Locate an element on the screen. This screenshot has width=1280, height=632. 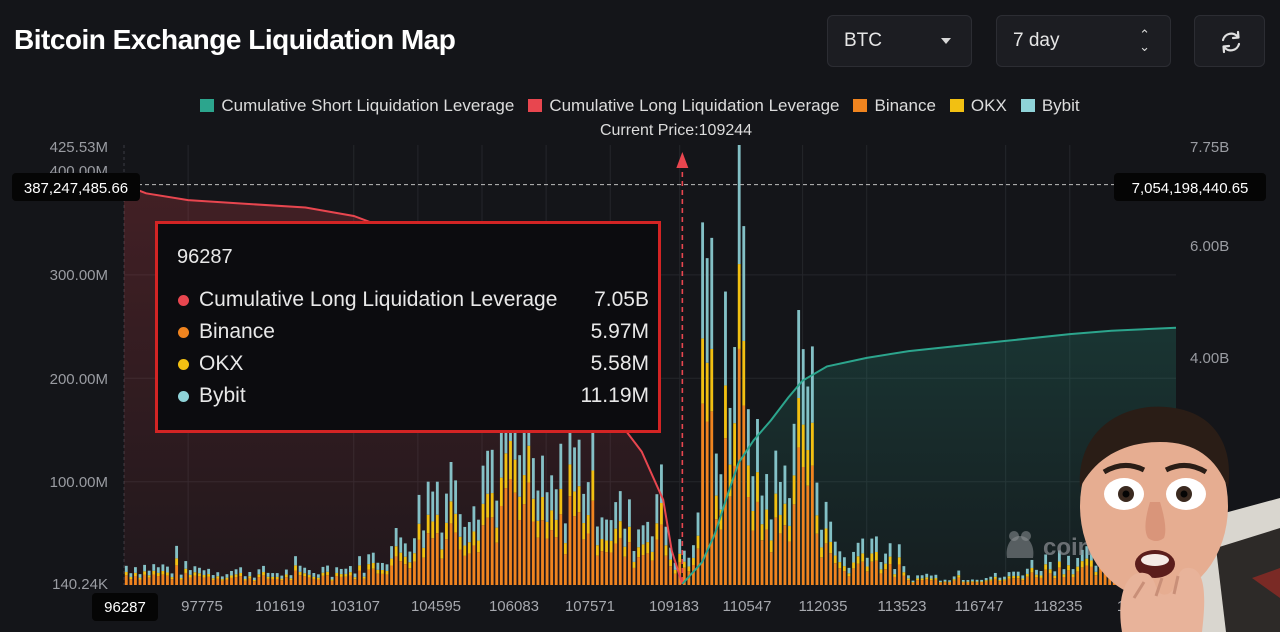
legend-item: Binance is located at coordinates (894, 106).